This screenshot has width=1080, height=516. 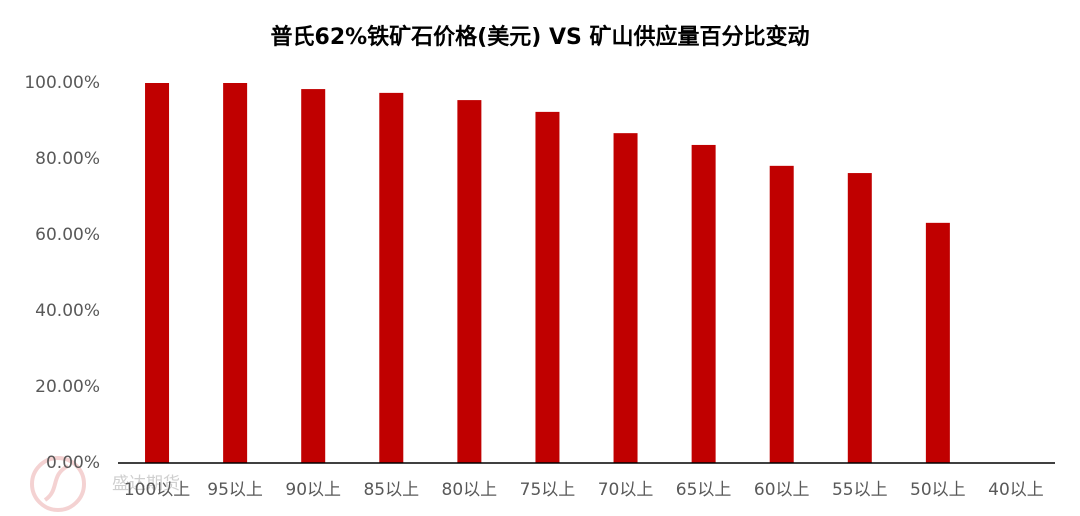 I want to click on x-tick-label: 75以上, so click(x=548, y=490).